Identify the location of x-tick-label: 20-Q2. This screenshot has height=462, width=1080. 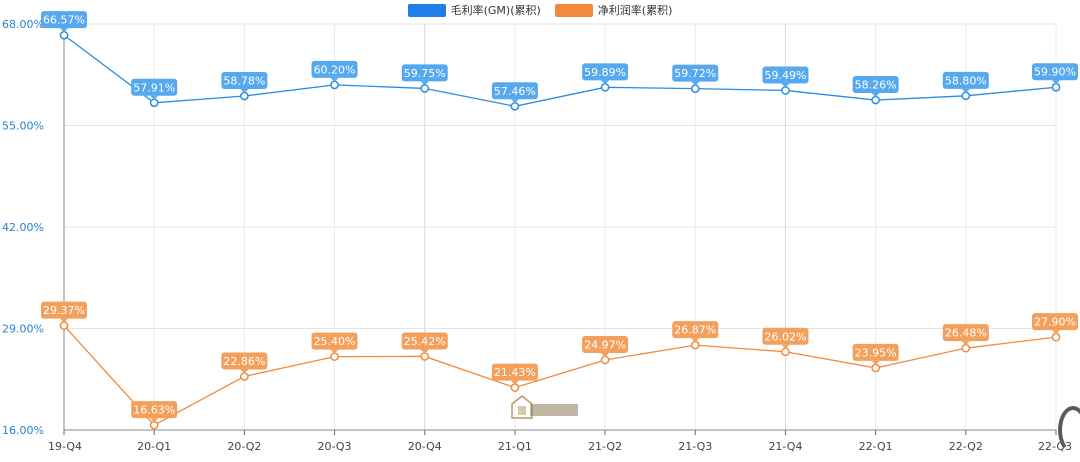
(244, 446).